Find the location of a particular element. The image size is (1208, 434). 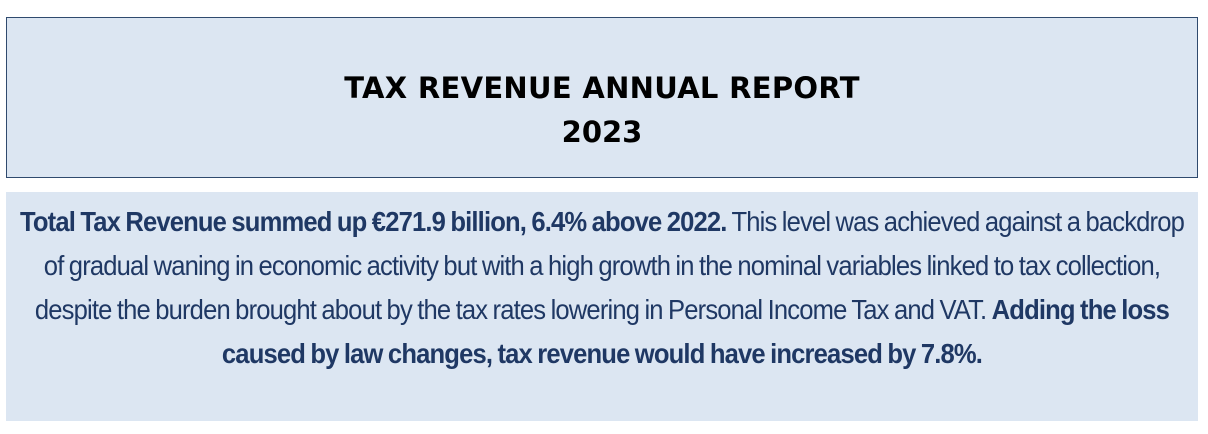

report-title: TAX REVENUE ANNUAL REPORT is located at coordinates (602, 88).